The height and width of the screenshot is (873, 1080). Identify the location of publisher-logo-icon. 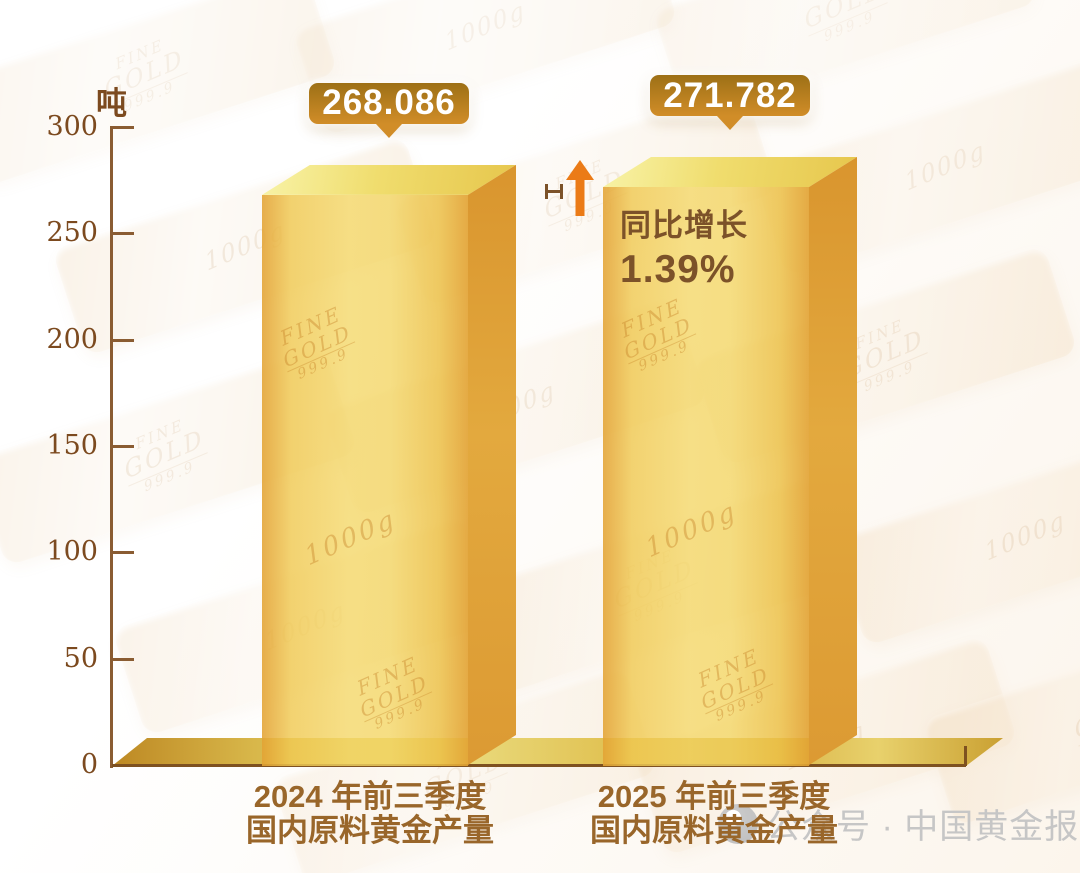
(738, 823).